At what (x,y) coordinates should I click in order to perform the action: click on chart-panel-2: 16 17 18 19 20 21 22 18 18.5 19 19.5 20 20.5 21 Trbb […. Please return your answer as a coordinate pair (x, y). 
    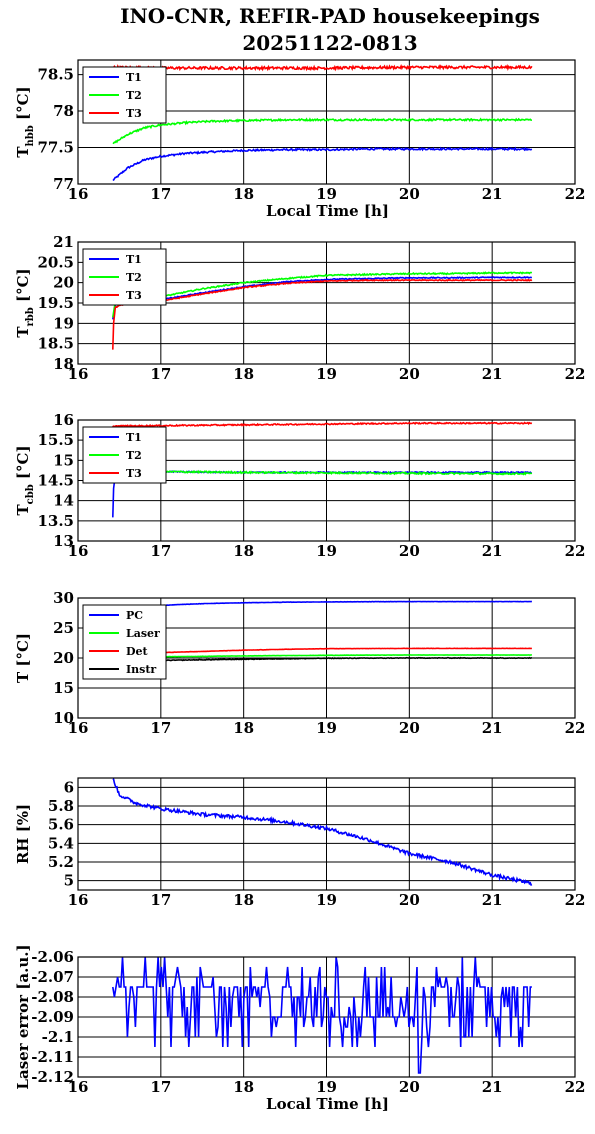
    Looking at the image, I should click on (299, 308).